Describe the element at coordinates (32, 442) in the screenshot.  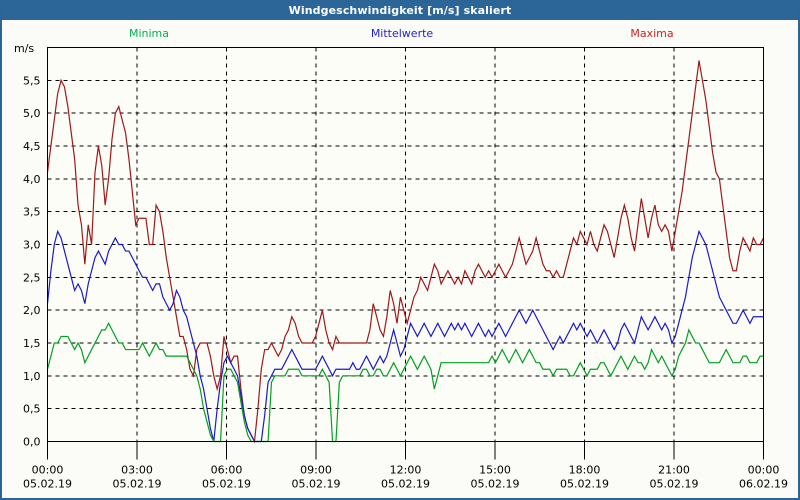
I see `y-tick-label: 0,0` at that location.